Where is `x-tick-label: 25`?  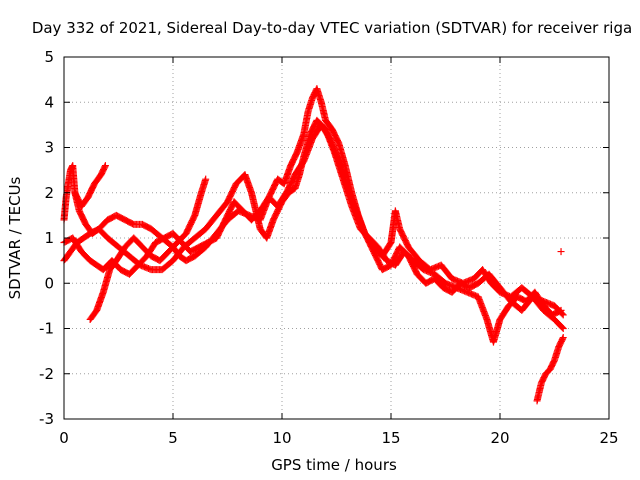
x-tick-label: 25 is located at coordinates (608, 438).